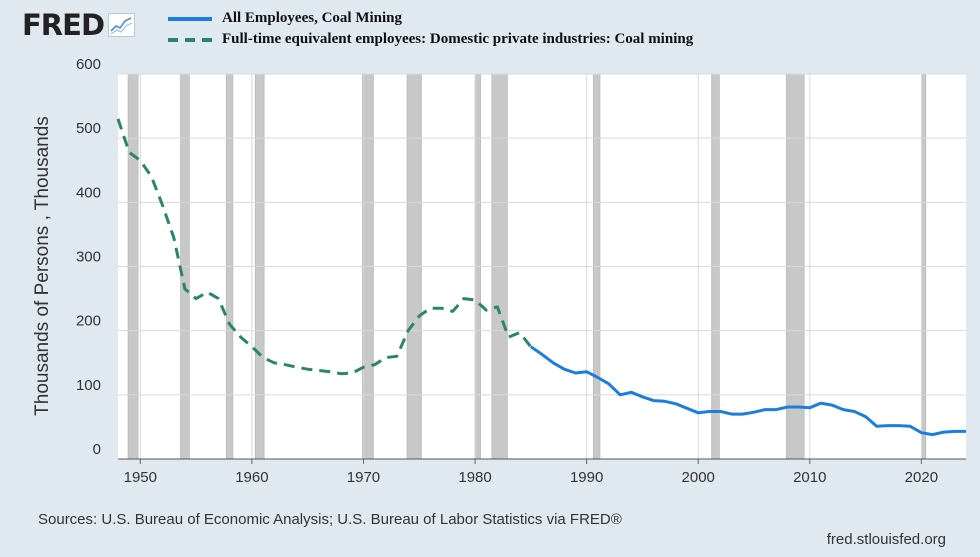  I want to click on x-tick-label: 1970, so click(363, 477).